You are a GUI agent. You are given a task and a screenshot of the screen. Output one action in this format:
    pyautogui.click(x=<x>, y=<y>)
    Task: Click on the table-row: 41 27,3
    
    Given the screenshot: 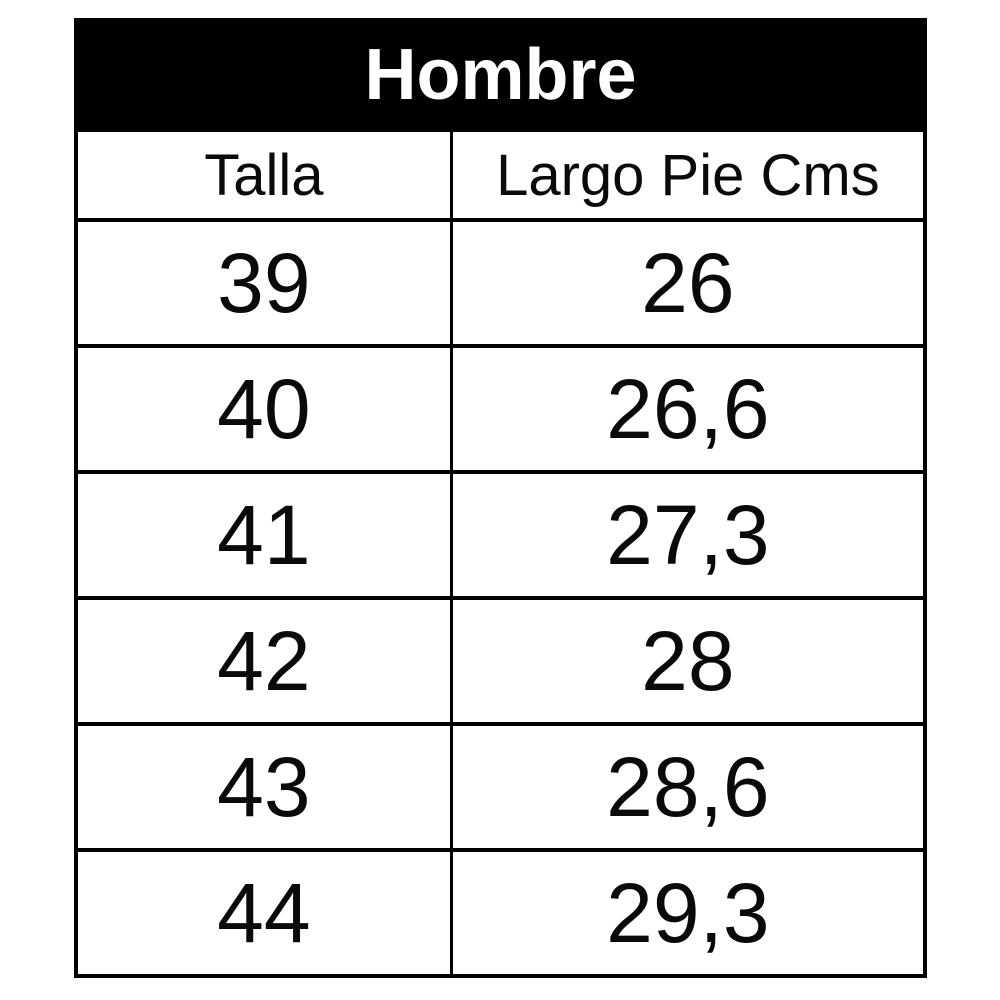 What is the action you would take?
    pyautogui.click(x=500, y=535)
    